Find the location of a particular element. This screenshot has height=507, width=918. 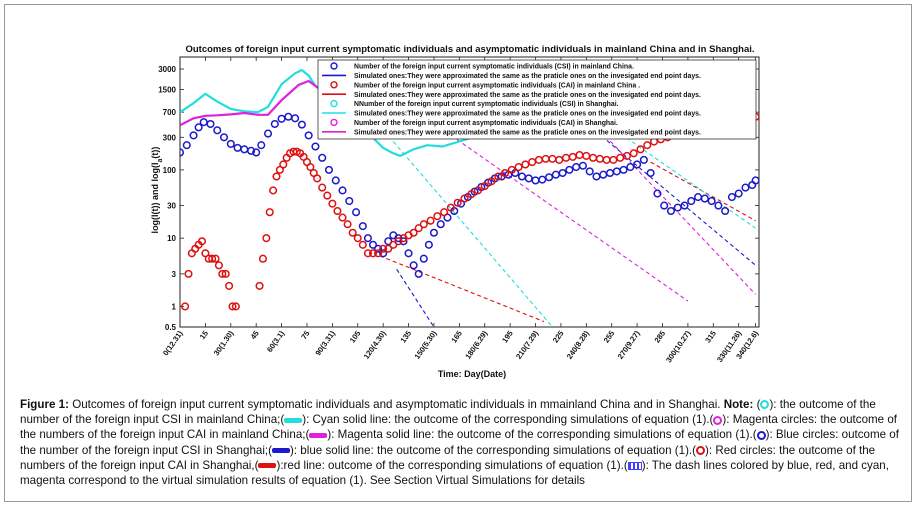

x-axis-label: Time: Day(Date) is located at coordinates (472, 374).